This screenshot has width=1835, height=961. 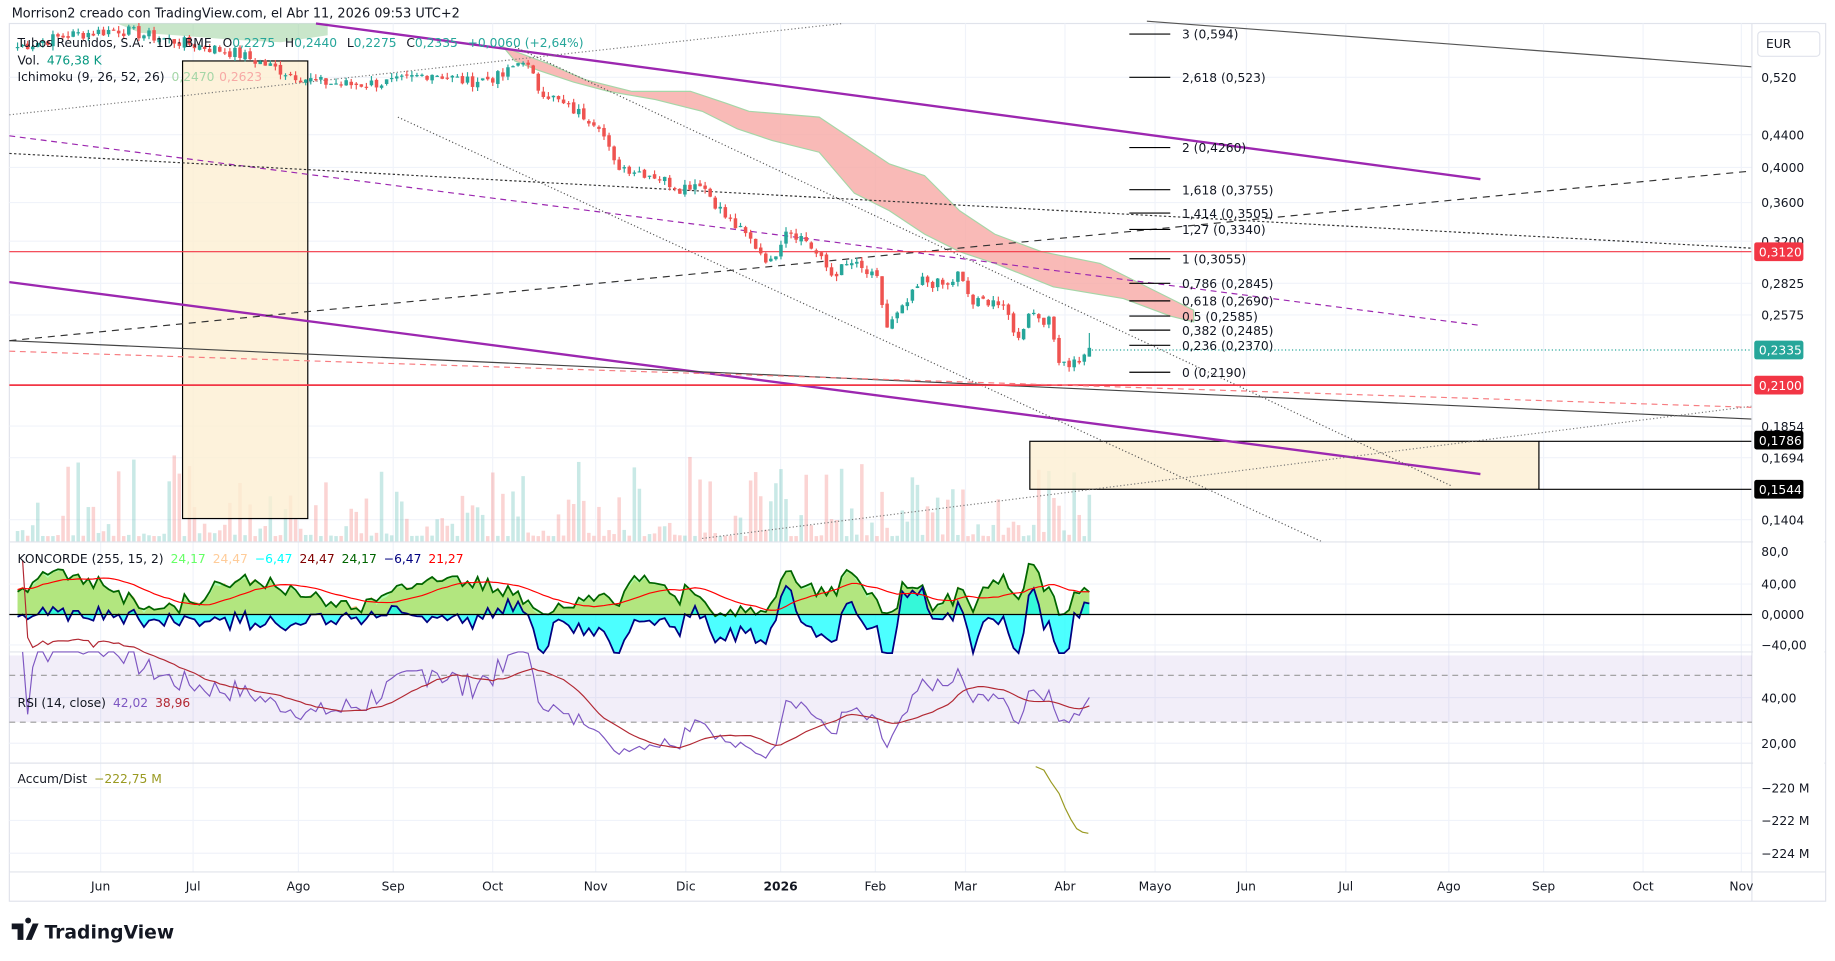 I want to click on accum-legend: Accum/Dist −222,75 M, so click(x=90, y=779).